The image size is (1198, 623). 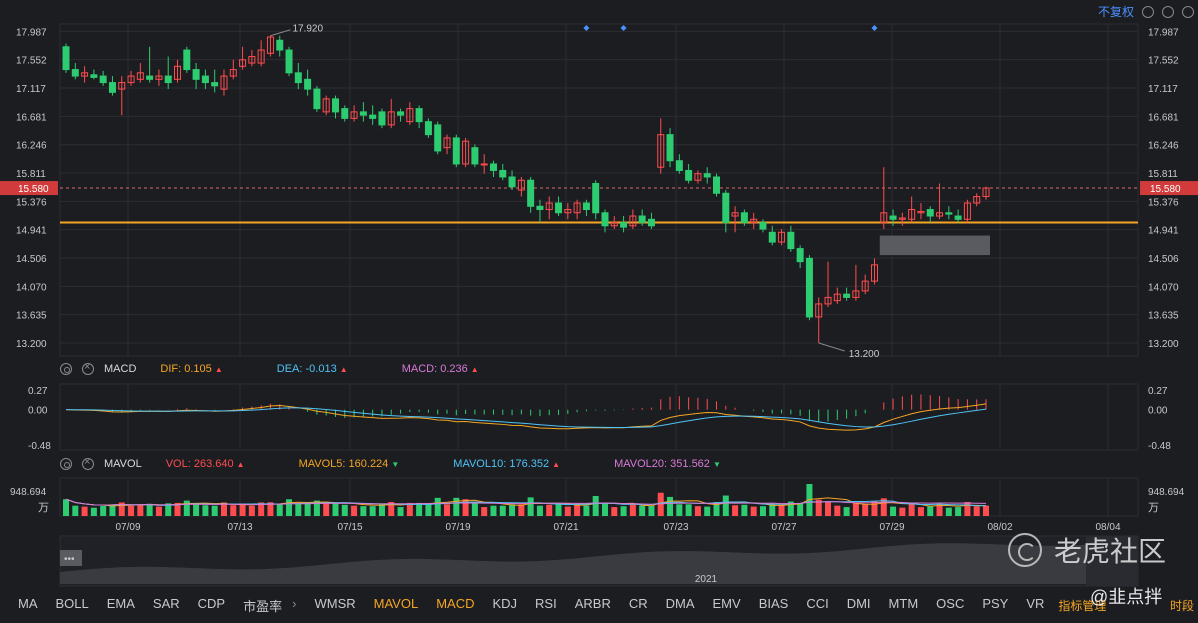 I want to click on date-label-1: 07/13, so click(x=239, y=527).